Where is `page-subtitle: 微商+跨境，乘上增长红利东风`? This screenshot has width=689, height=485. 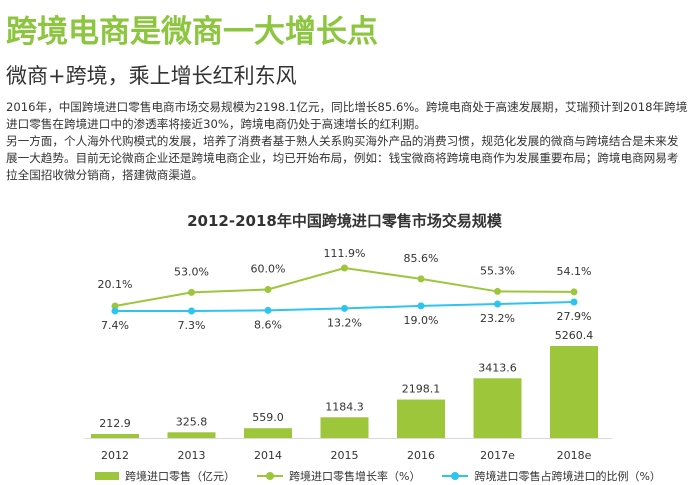 page-subtitle: 微商+跨境，乘上增长红利东风 is located at coordinates (151, 76).